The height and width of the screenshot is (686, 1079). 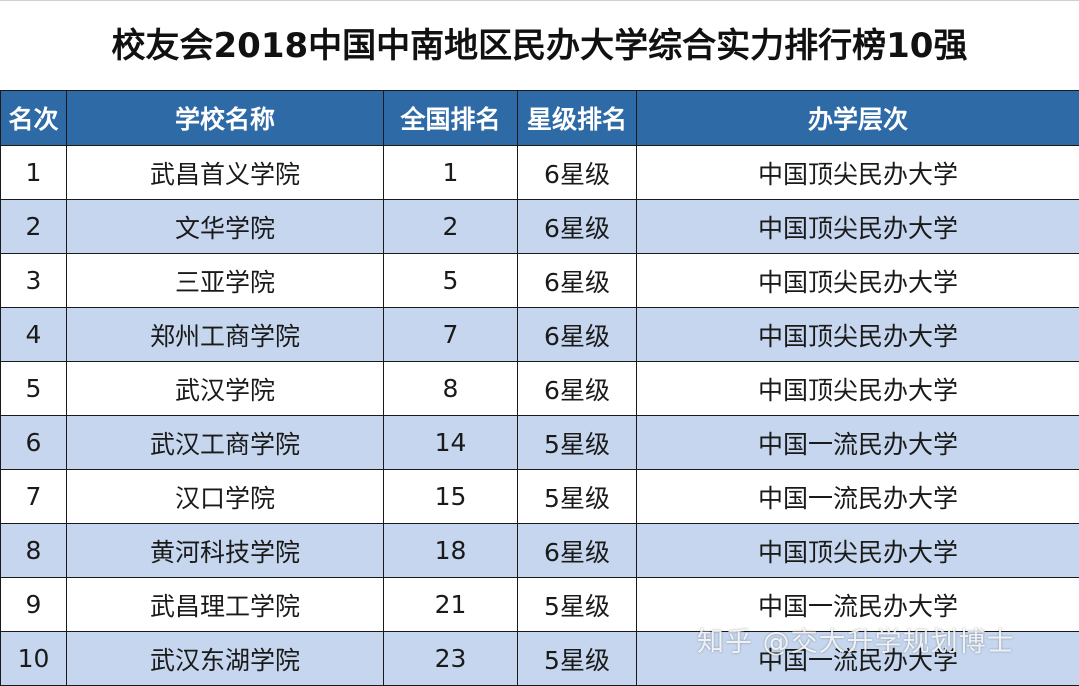 I want to click on table-row: 3 三亚学院 5 6星级 中国顶尖民办大学, so click(x=540, y=281).